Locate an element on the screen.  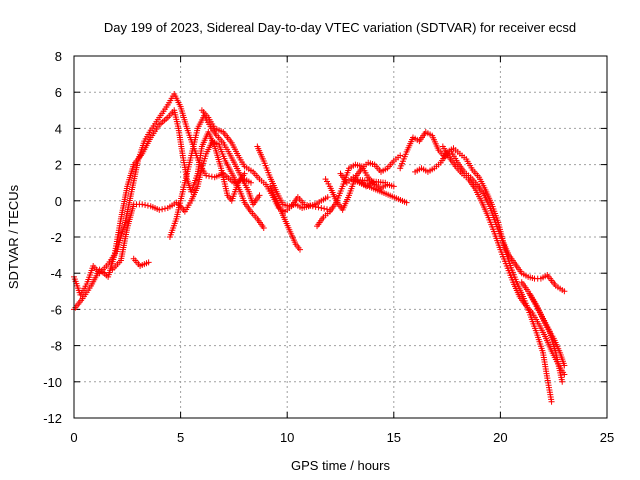
y-tick-label: -12 is located at coordinates (52, 418).